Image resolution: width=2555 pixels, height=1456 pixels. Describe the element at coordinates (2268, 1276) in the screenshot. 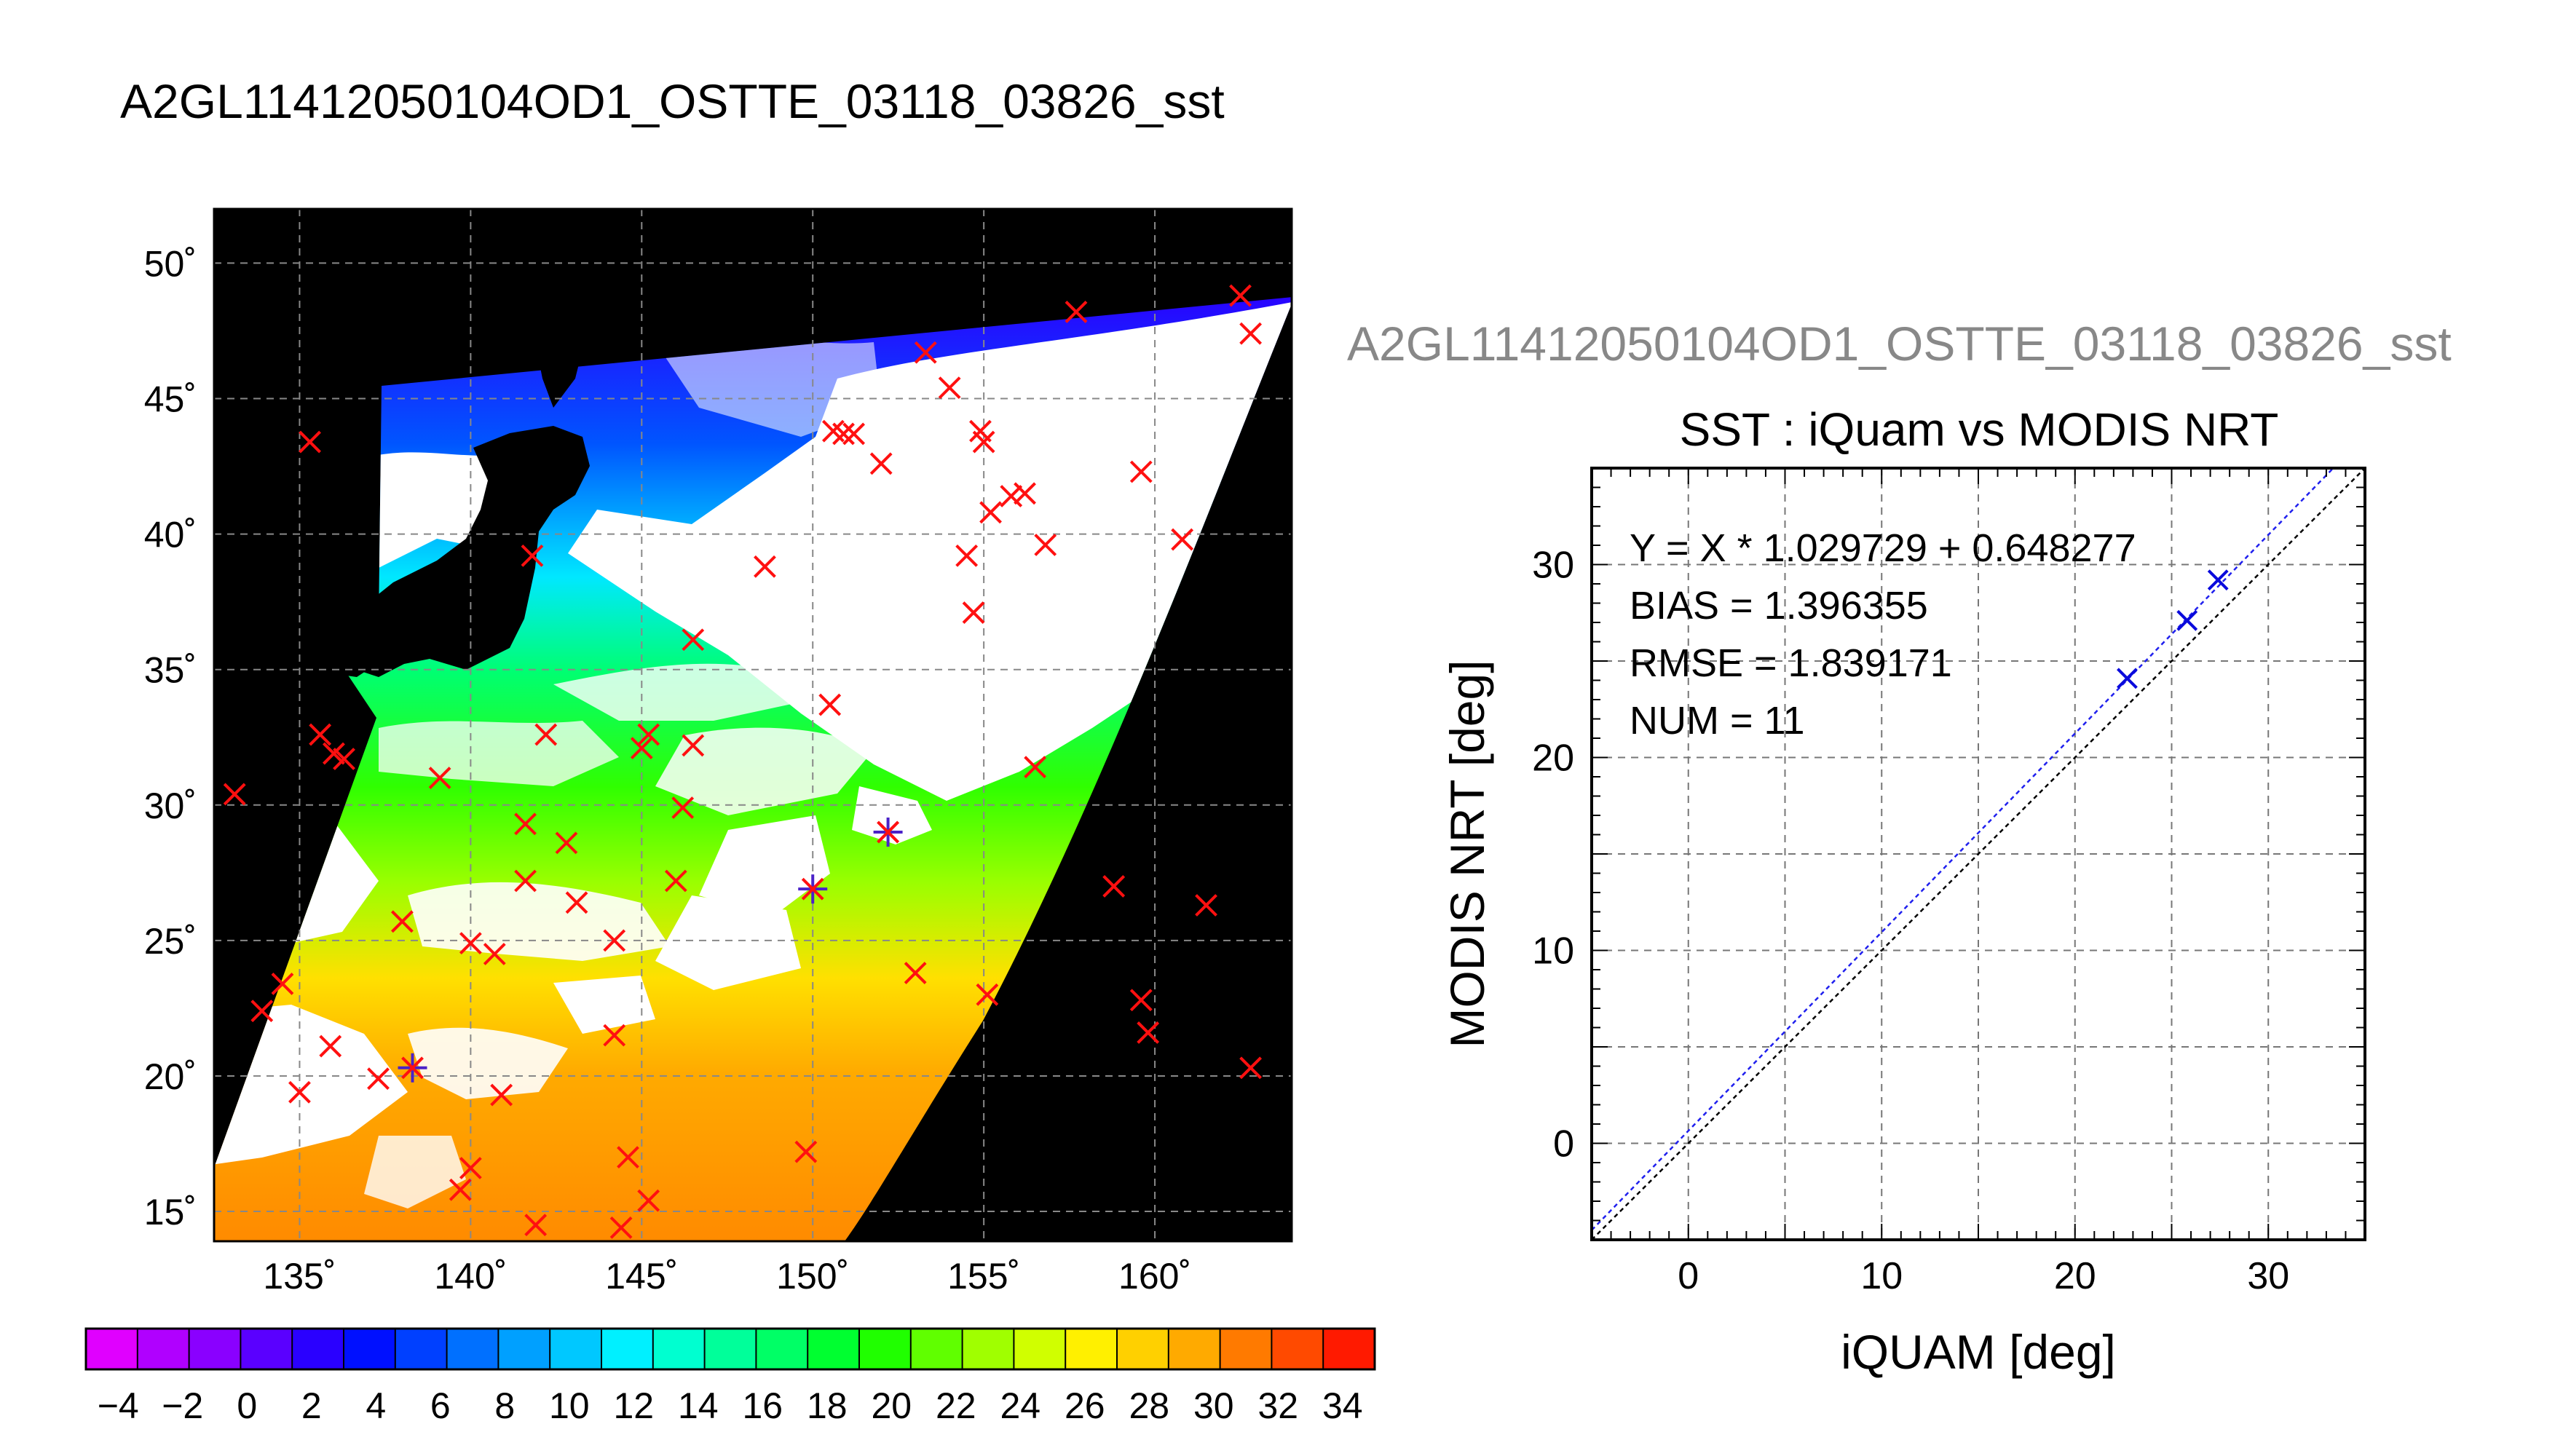

I see `scatter-x-tick-label: 30` at that location.